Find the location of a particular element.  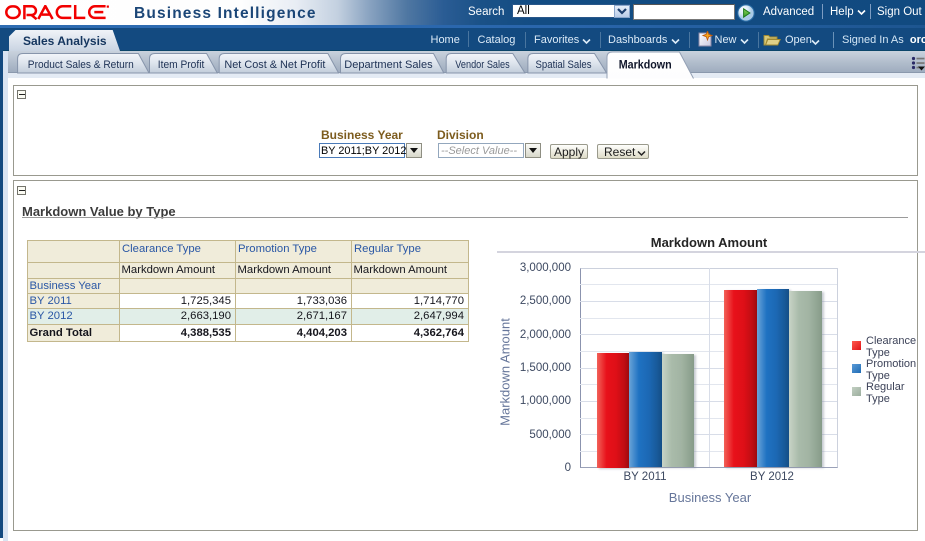

svg-text: Net Cost & Net Profit is located at coordinates (274, 65).